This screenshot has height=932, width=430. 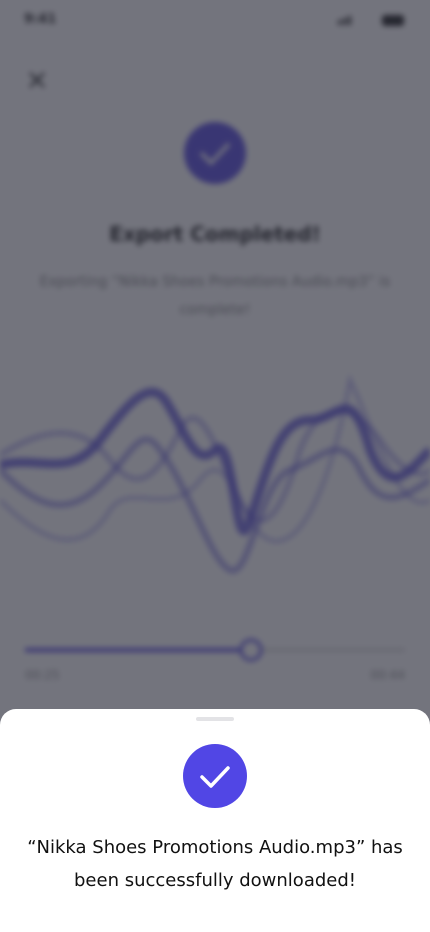 I want to click on icon-circle, so click(x=215, y=776).